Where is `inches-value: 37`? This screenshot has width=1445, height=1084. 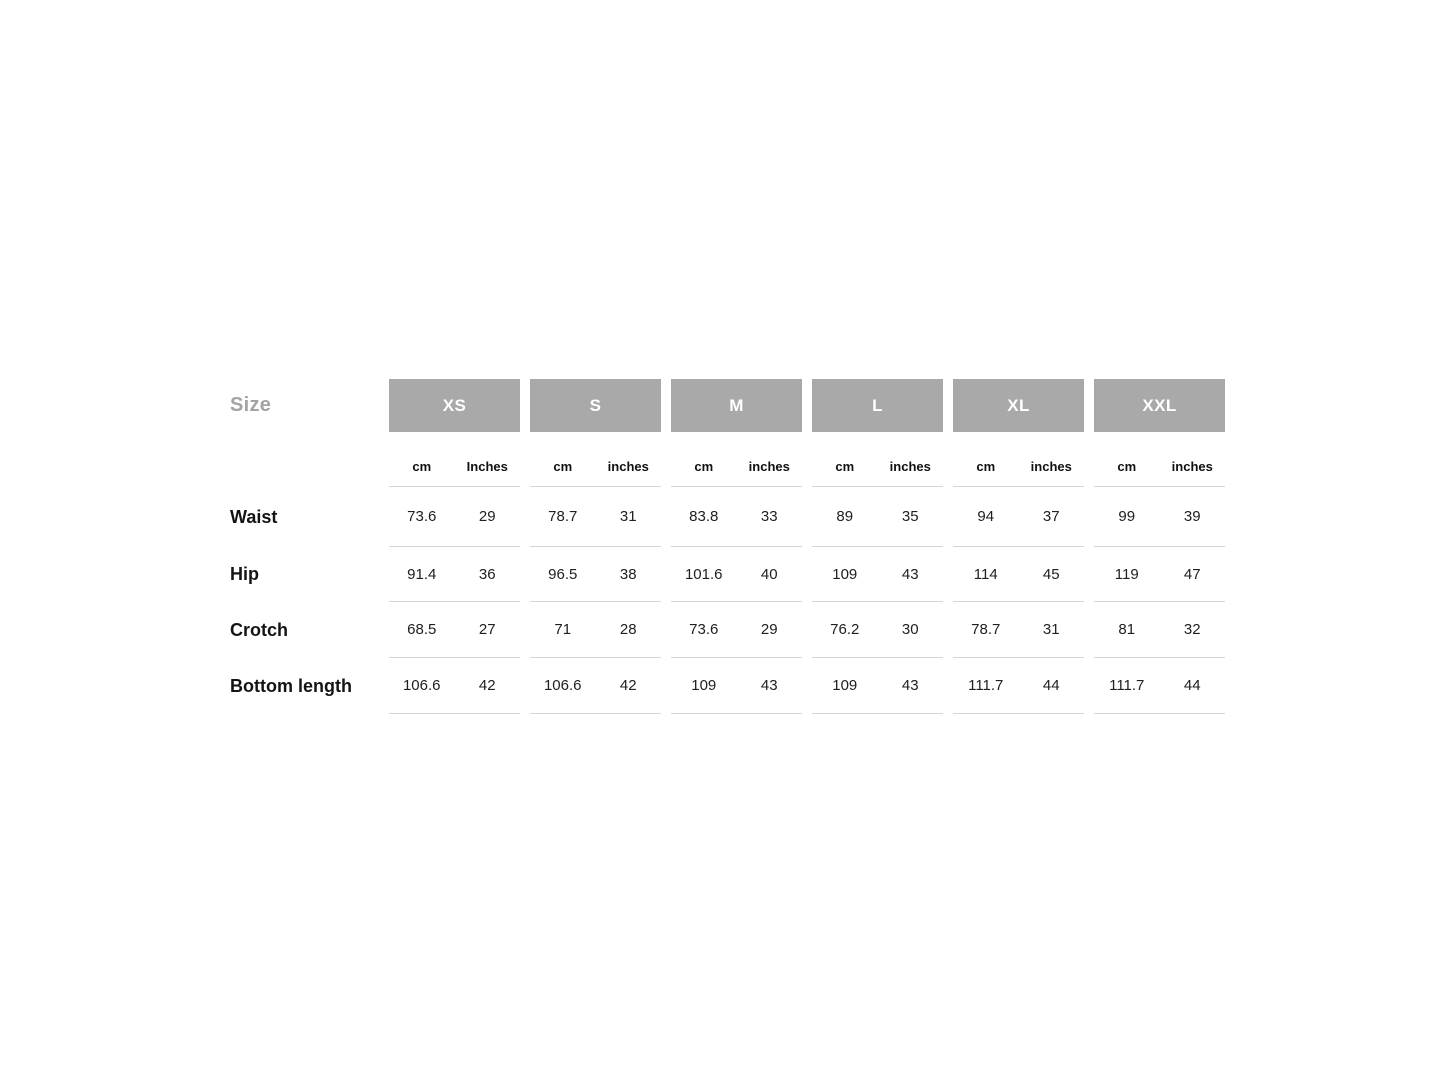
inches-value: 37 is located at coordinates (1051, 516).